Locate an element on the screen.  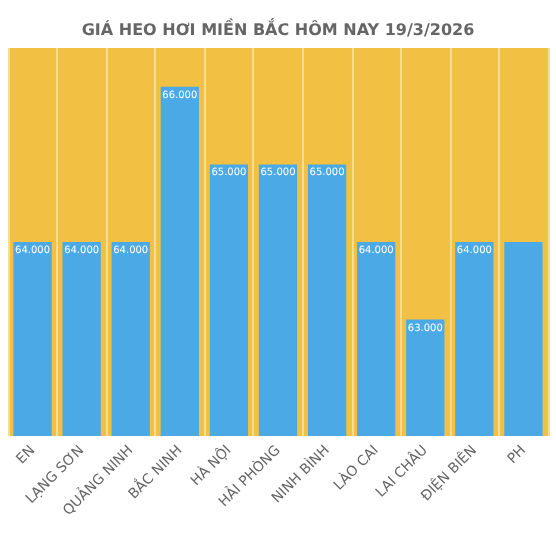
chart-title: GIÁ HEO HƠI MIỀN BẮC HÔM NAY 19/3/2026 is located at coordinates (278, 28).